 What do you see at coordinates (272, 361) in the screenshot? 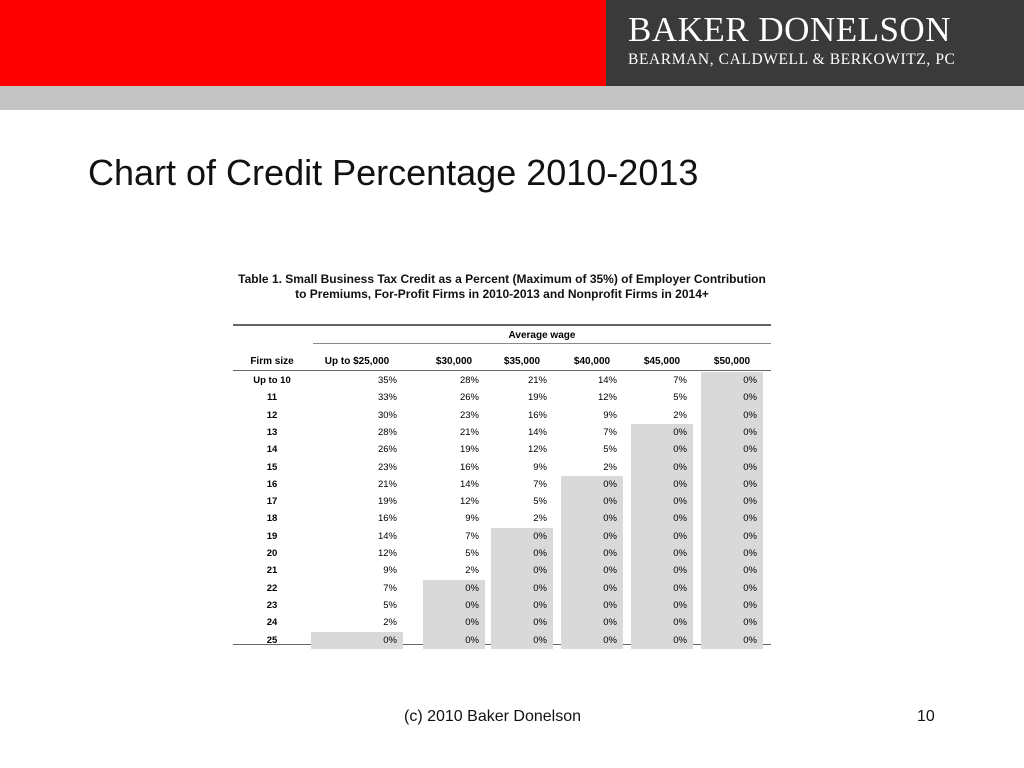
I see `firm-size-header: Firm size` at bounding box center [272, 361].